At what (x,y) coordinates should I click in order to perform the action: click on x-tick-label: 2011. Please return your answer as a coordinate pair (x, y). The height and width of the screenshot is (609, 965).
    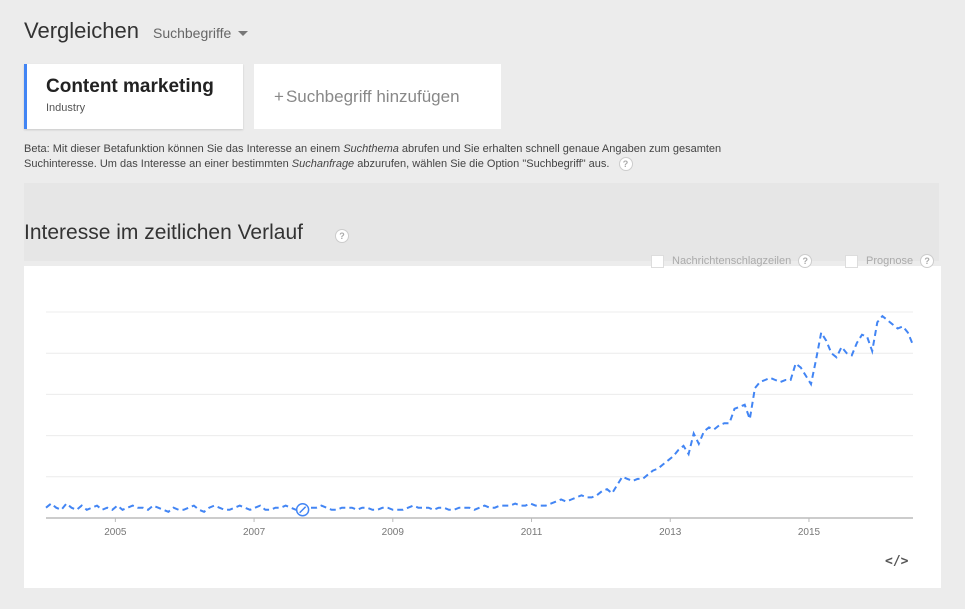
    Looking at the image, I should click on (532, 532).